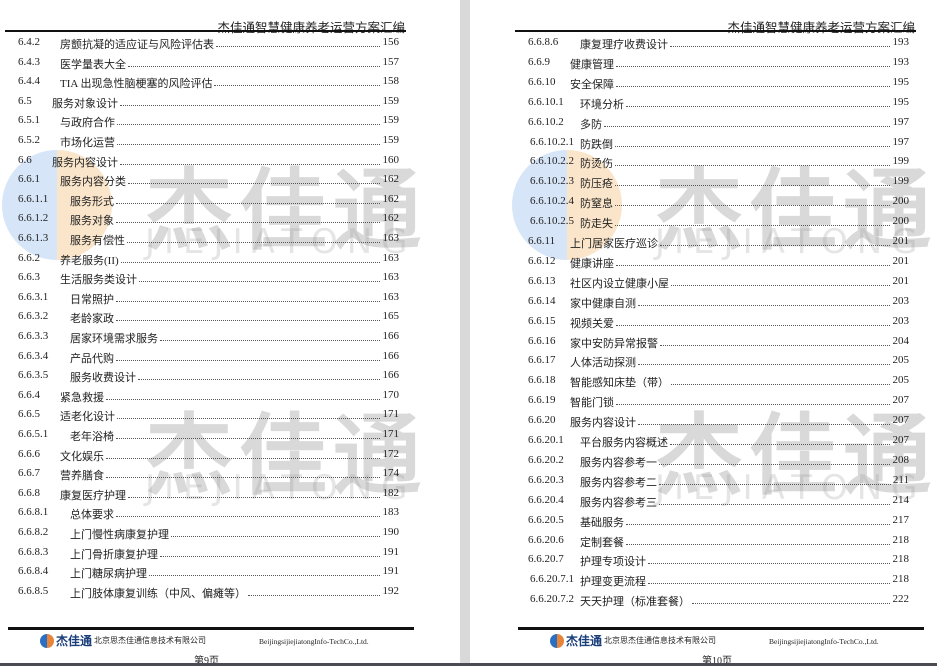  What do you see at coordinates (208, 357) in the screenshot?
I see `toc-entry: 6.6.3.4 产品代购 166` at bounding box center [208, 357].